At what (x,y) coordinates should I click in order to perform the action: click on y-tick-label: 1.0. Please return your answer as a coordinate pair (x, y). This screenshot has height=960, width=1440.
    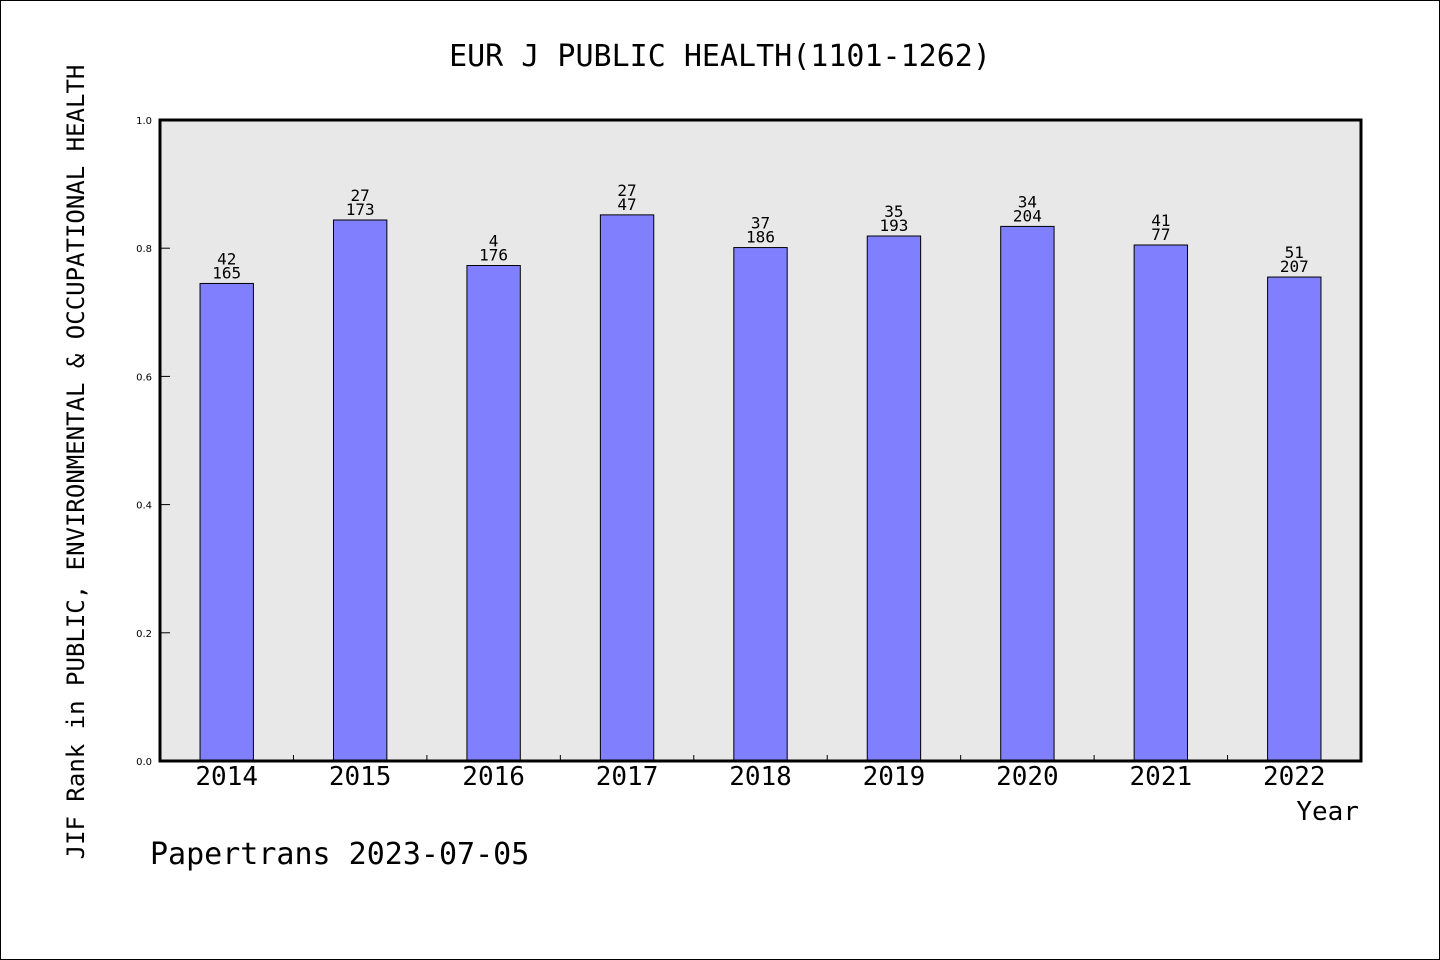
    Looking at the image, I should click on (144, 121).